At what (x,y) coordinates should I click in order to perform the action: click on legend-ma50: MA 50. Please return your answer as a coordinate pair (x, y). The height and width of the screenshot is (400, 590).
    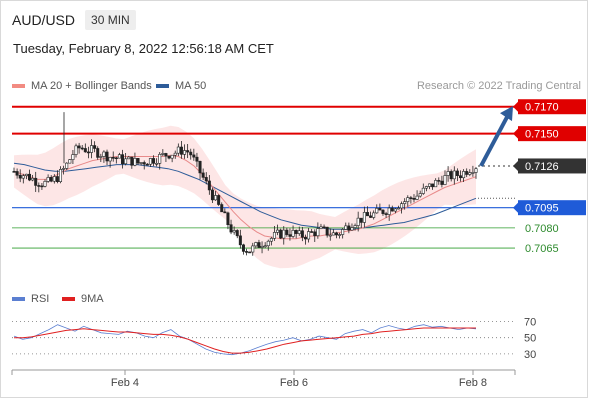
    Looking at the image, I should click on (181, 86).